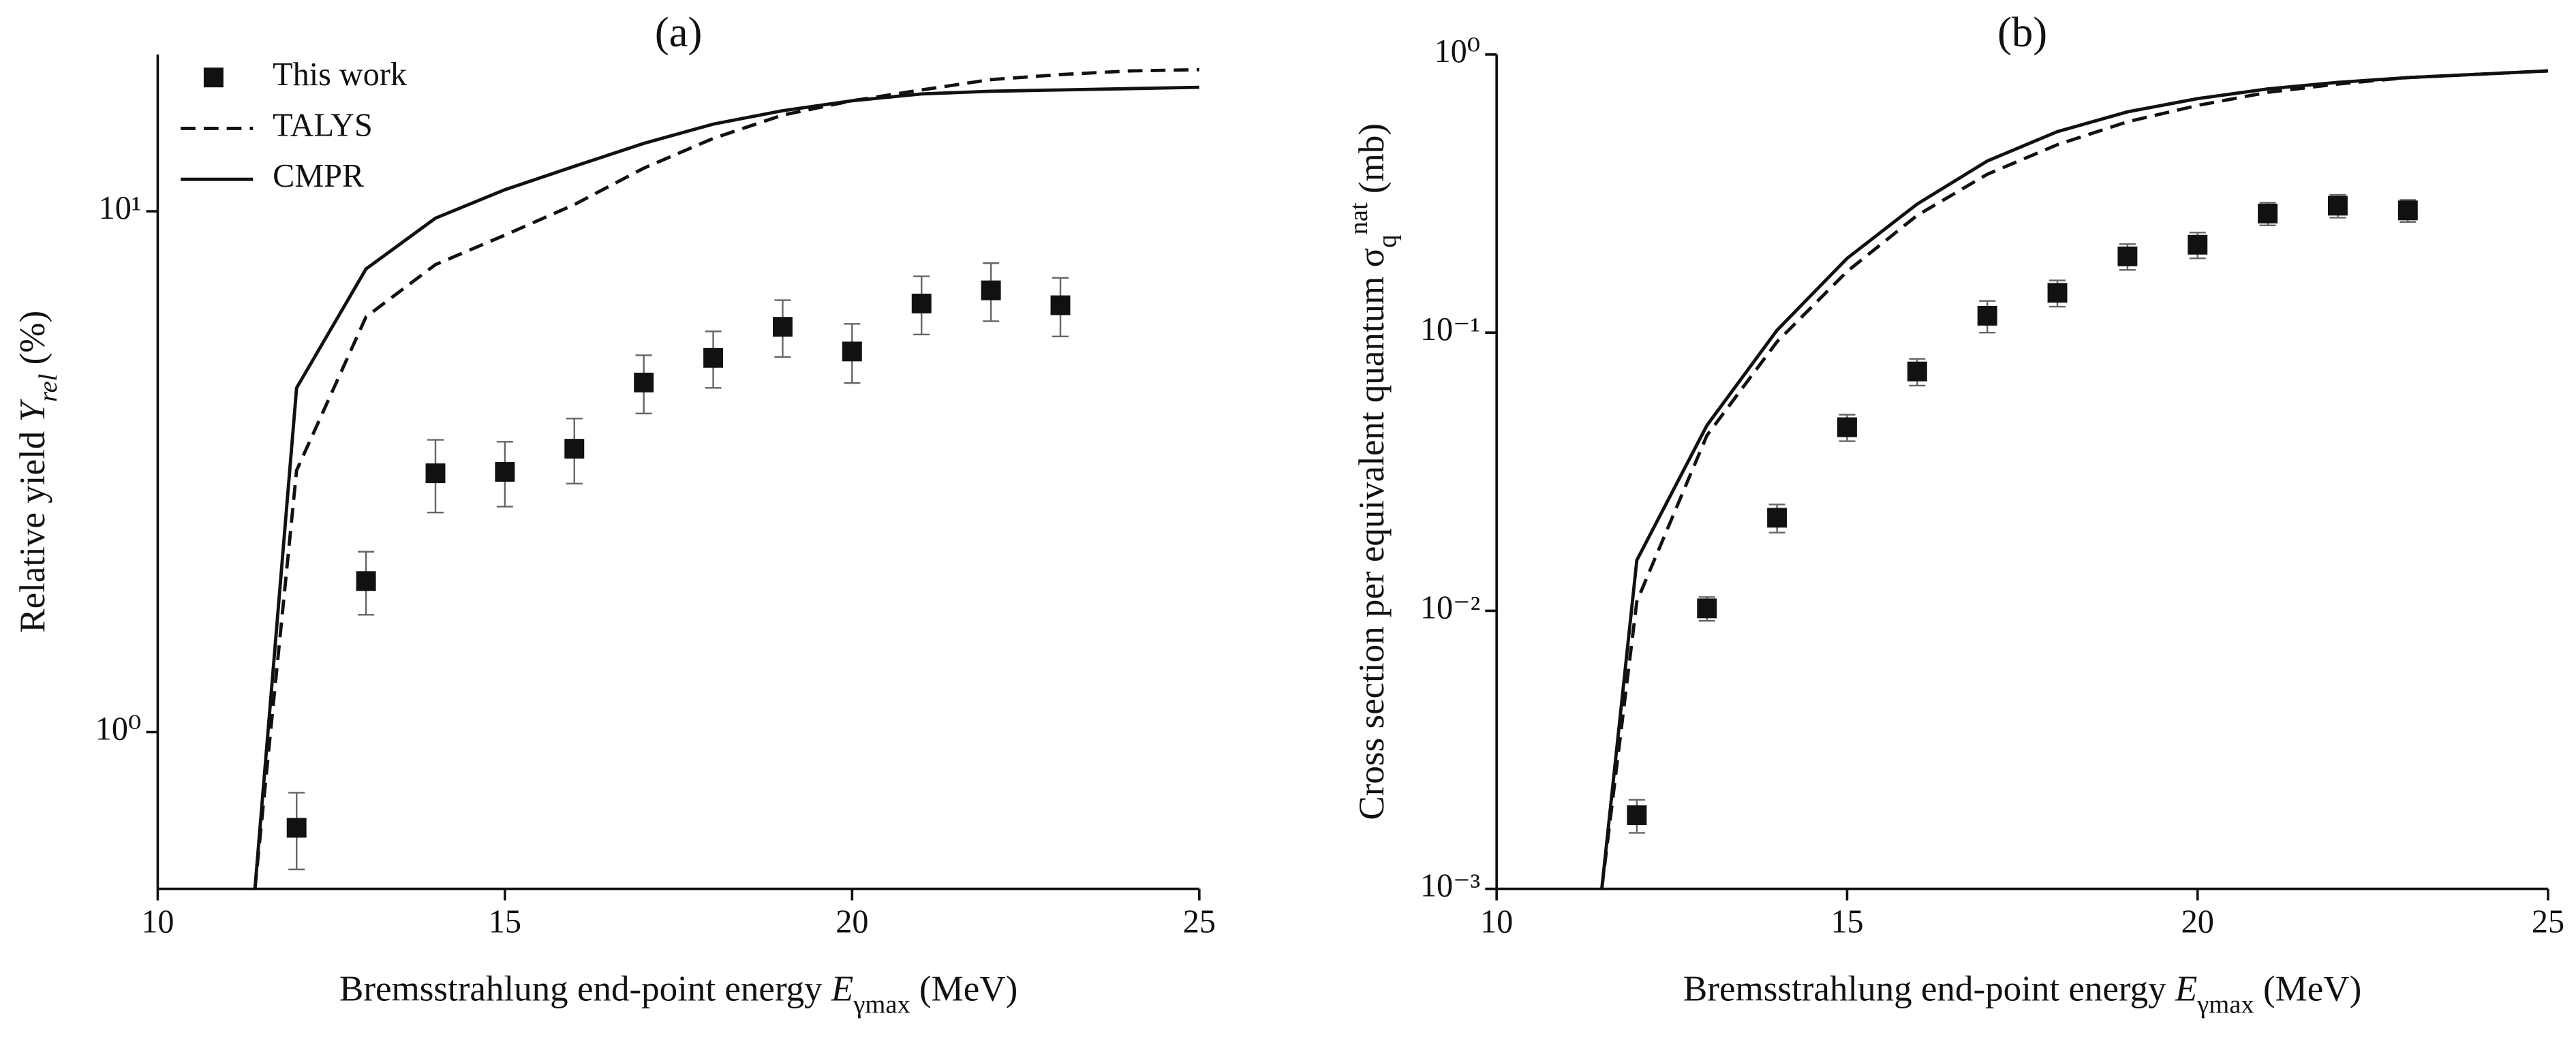  What do you see at coordinates (340, 75) in the screenshot?
I see `legend-label: This work` at bounding box center [340, 75].